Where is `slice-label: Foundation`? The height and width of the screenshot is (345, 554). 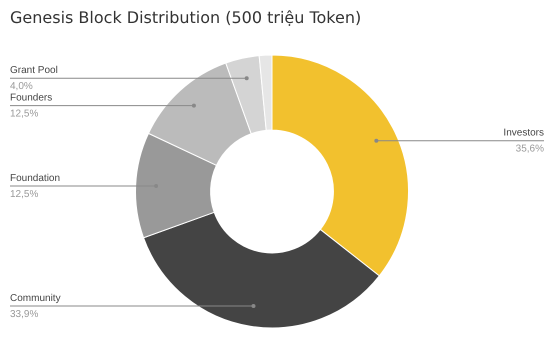 slice-label: Foundation is located at coordinates (35, 178).